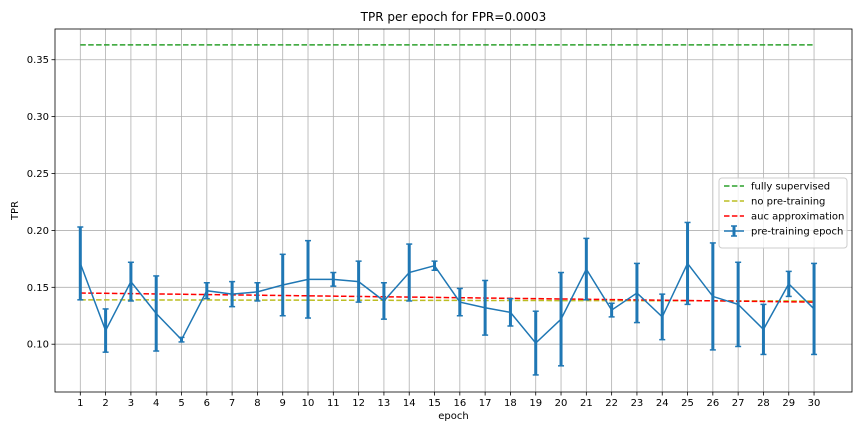 This screenshot has width=864, height=432. Describe the element at coordinates (535, 403) in the screenshot. I see `x-tick-label: 19` at that location.